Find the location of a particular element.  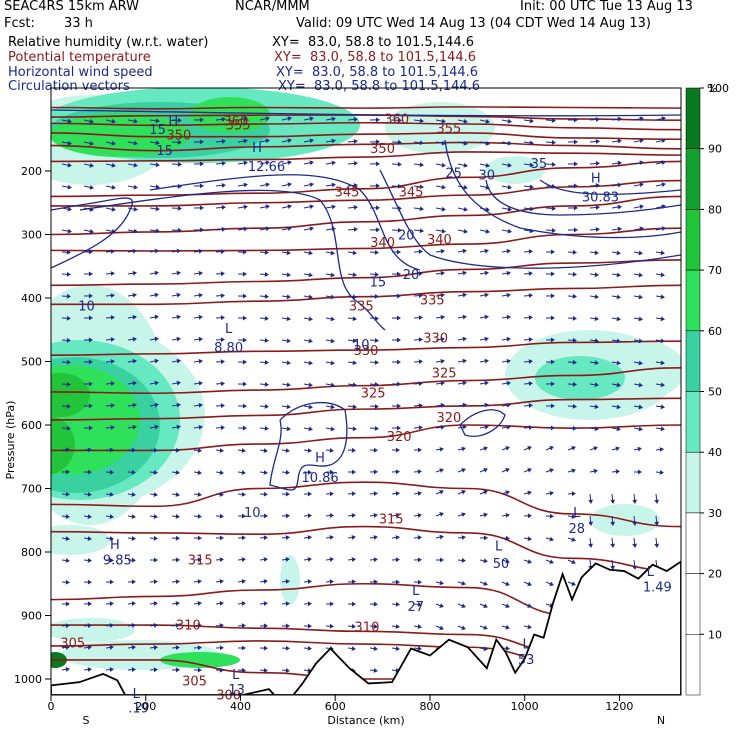

theta-label: 340 is located at coordinates (439, 240).